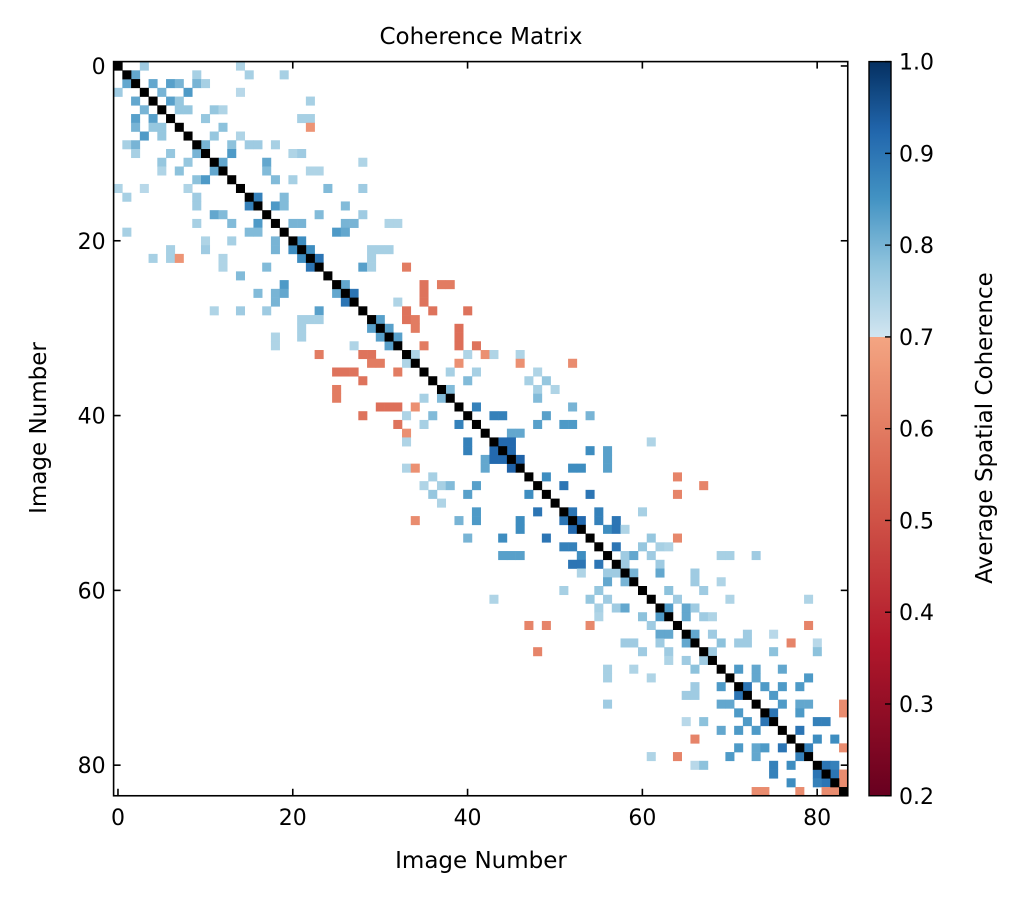 This screenshot has width=1018, height=899. I want to click on colorbar-tick-label: 0.8, so click(916, 246).